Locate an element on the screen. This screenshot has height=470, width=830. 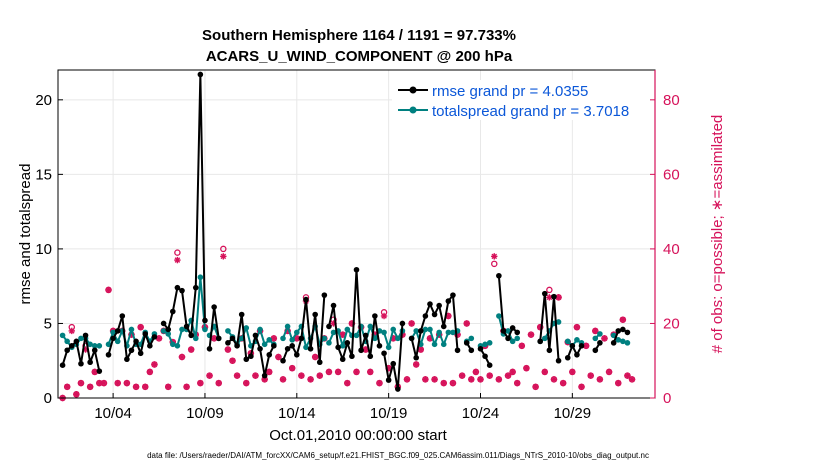
y-axis-right-label: # of obs: o=possible; ∗=assimilated is located at coordinates (717, 234).